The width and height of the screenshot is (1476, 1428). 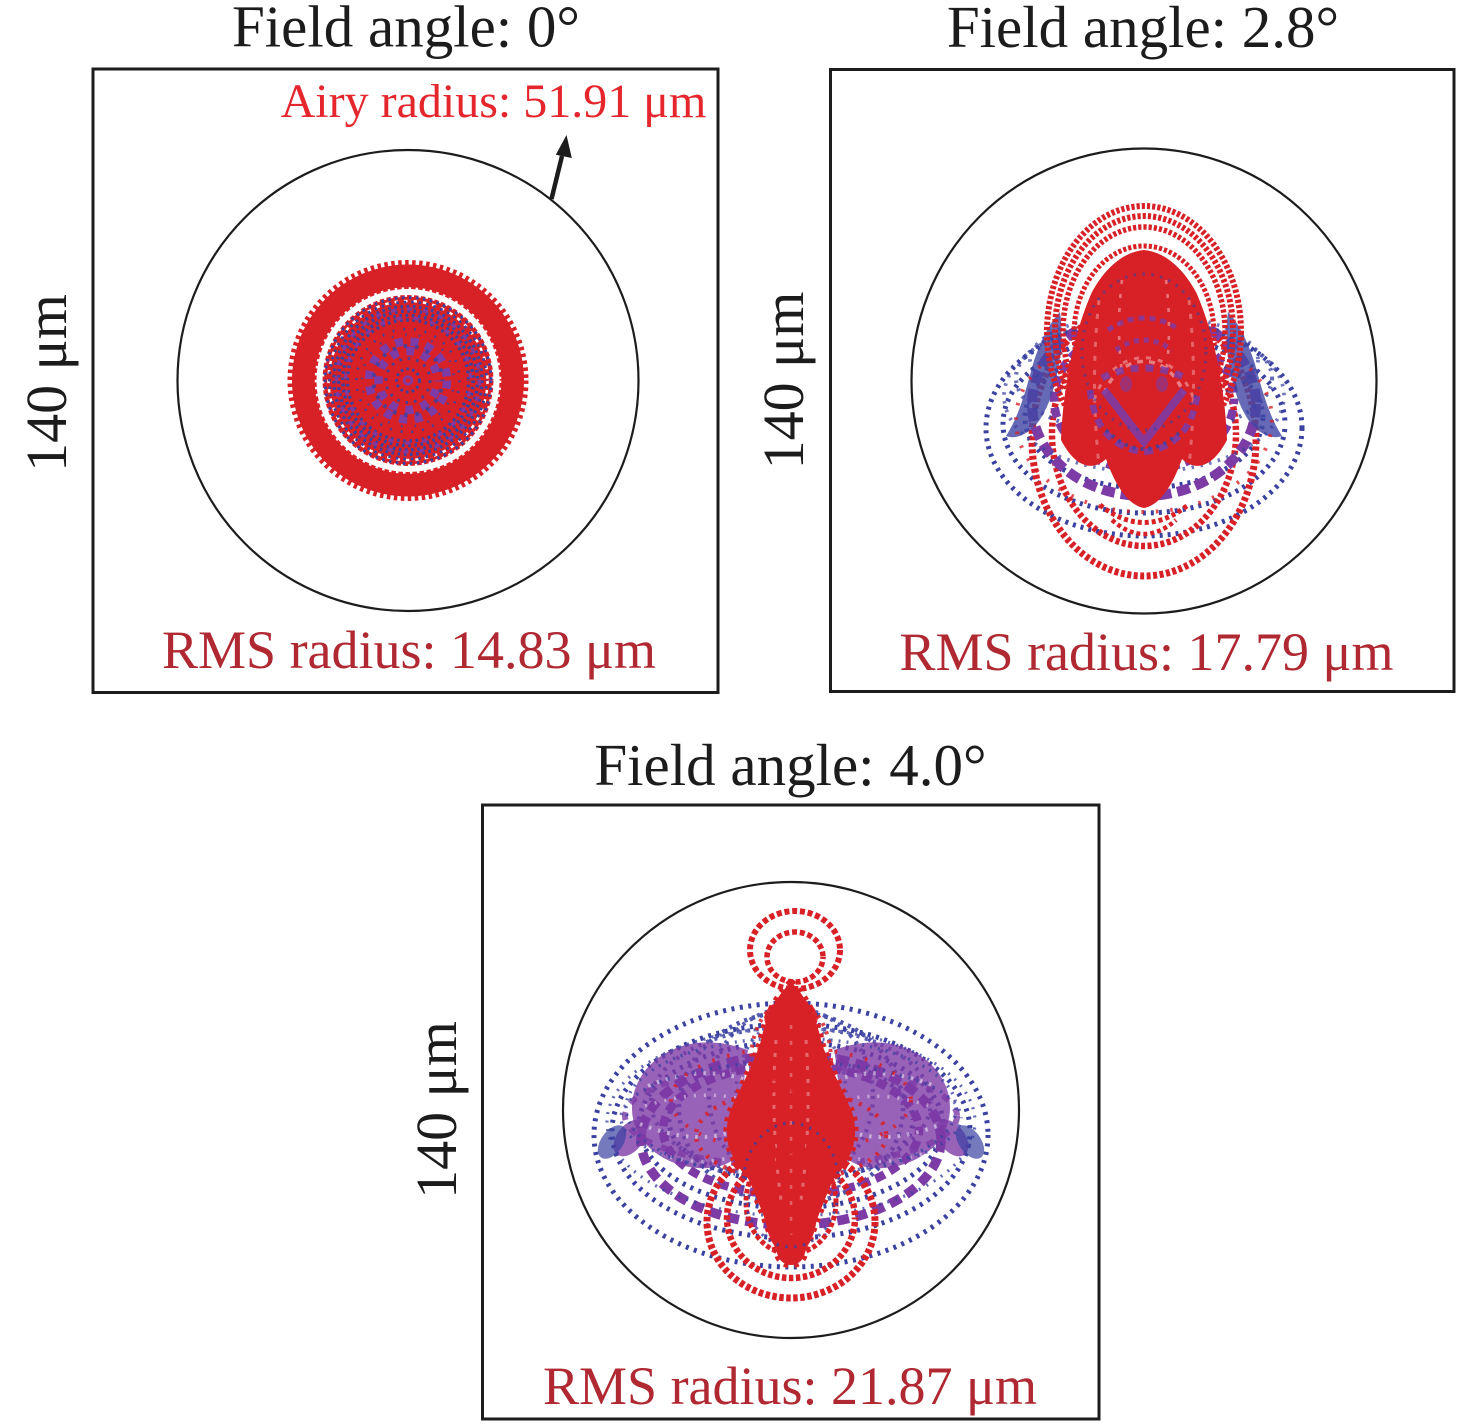 I want to click on svg-text: RMS radius: 17.79 μm, so click(x=1147, y=652).